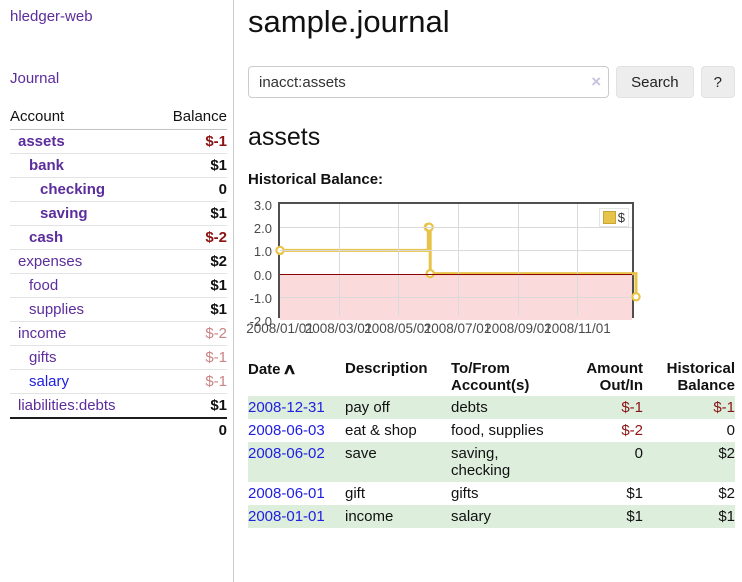  What do you see at coordinates (118, 237) in the screenshot?
I see `account-row: cash $-2` at bounding box center [118, 237].